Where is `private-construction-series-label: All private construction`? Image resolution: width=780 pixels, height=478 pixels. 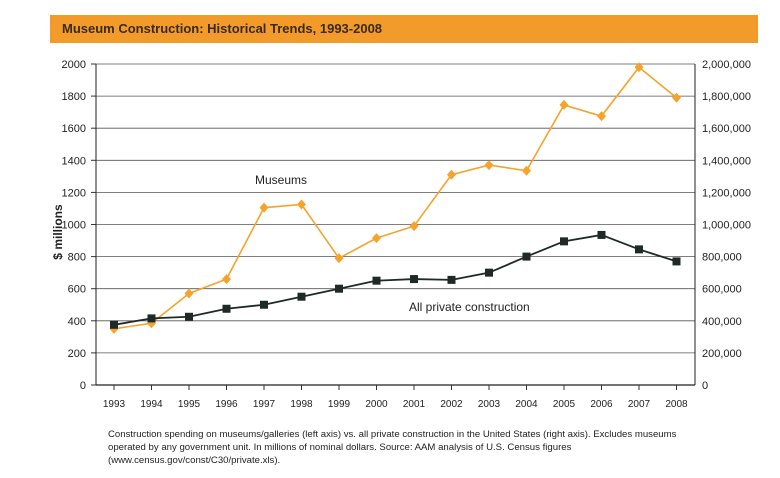 private-construction-series-label: All private construction is located at coordinates (469, 307).